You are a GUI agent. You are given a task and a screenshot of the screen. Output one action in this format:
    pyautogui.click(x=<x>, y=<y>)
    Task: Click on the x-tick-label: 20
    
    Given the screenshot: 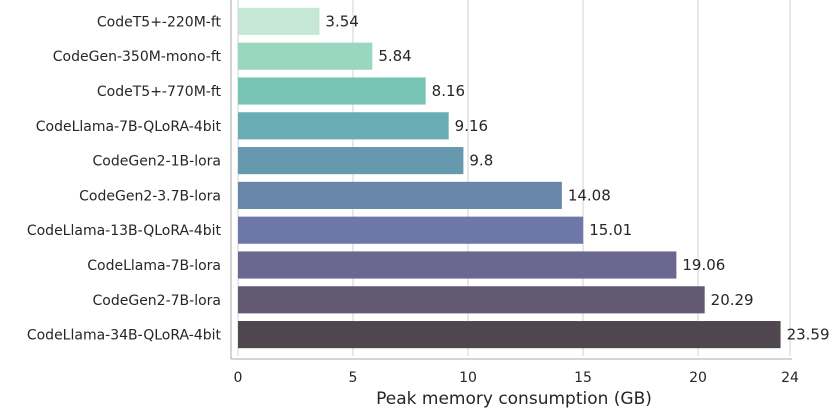 What is the action you would take?
    pyautogui.click(x=698, y=378)
    